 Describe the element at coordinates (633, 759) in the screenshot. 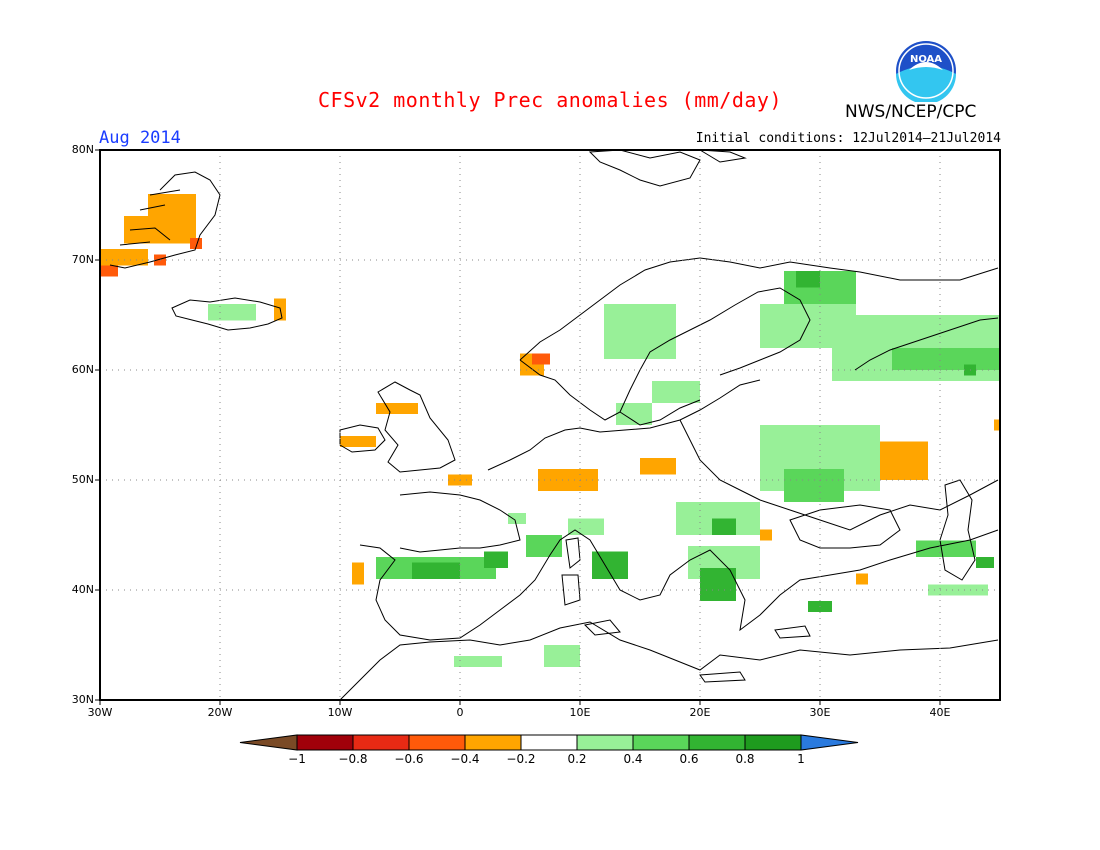

I see `colorbar-label: 0.4` at that location.